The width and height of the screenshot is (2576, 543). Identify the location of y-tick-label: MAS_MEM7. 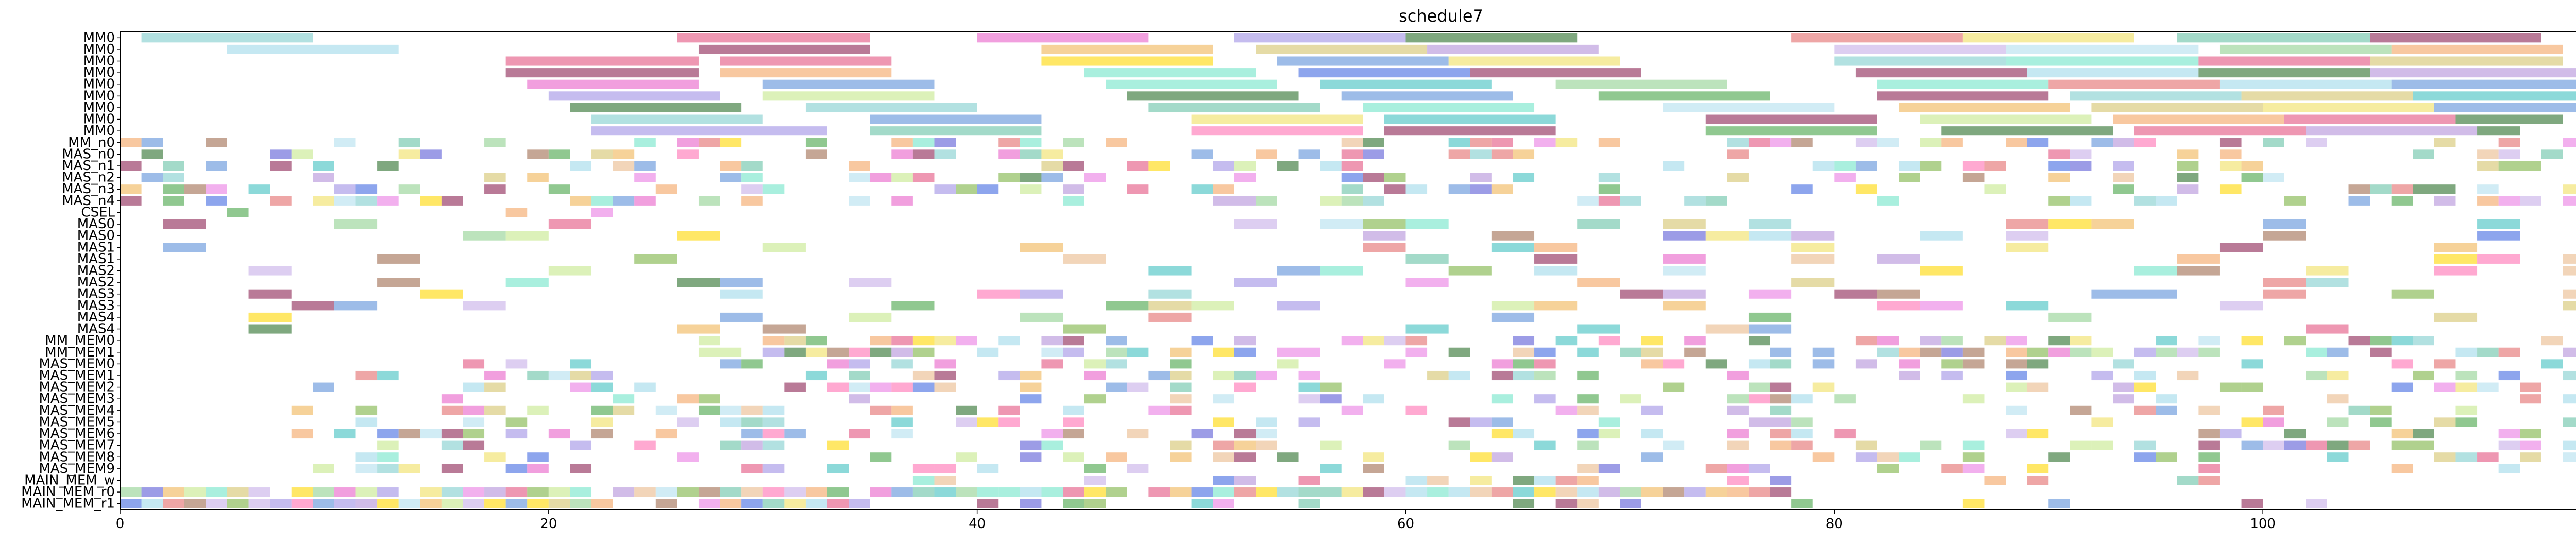
(77, 445).